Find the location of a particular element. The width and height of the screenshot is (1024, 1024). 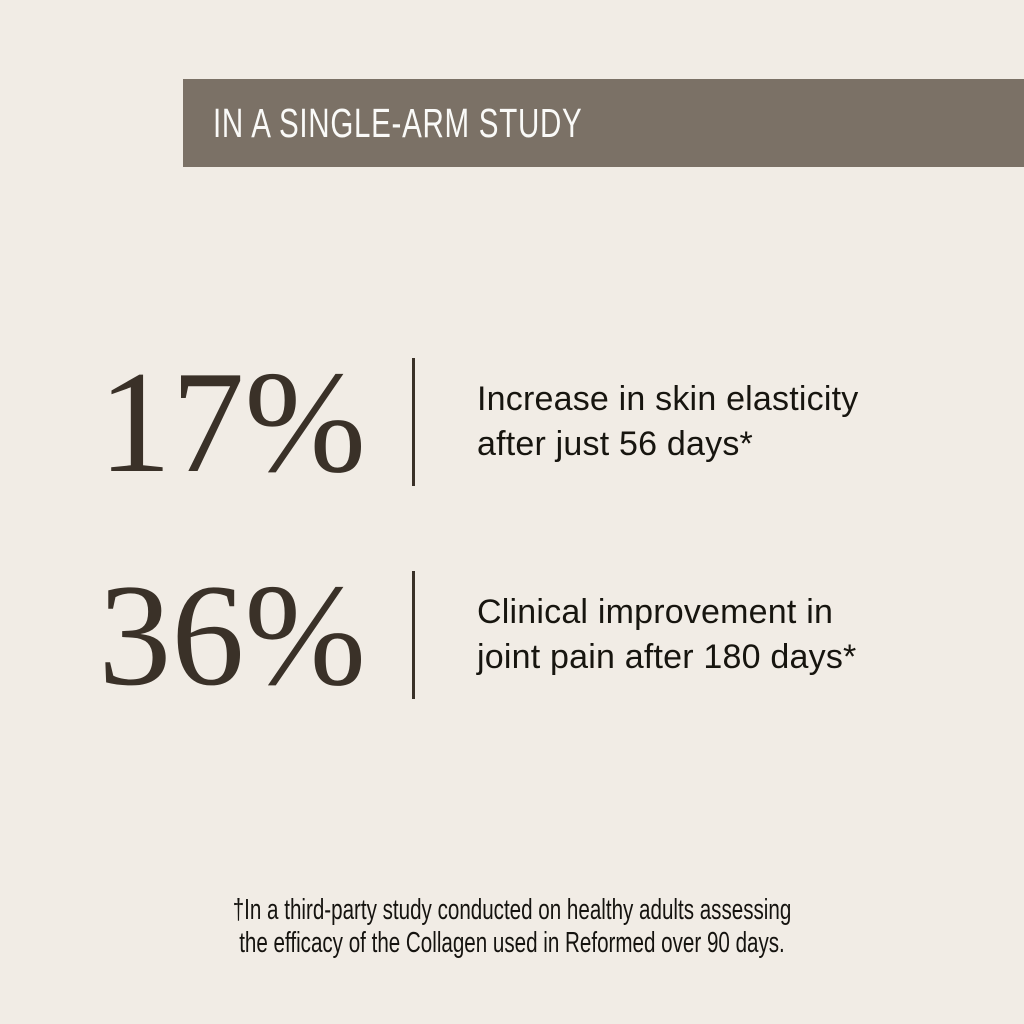

banner: IN A SINGLE-ARM STUDY is located at coordinates (603, 123).